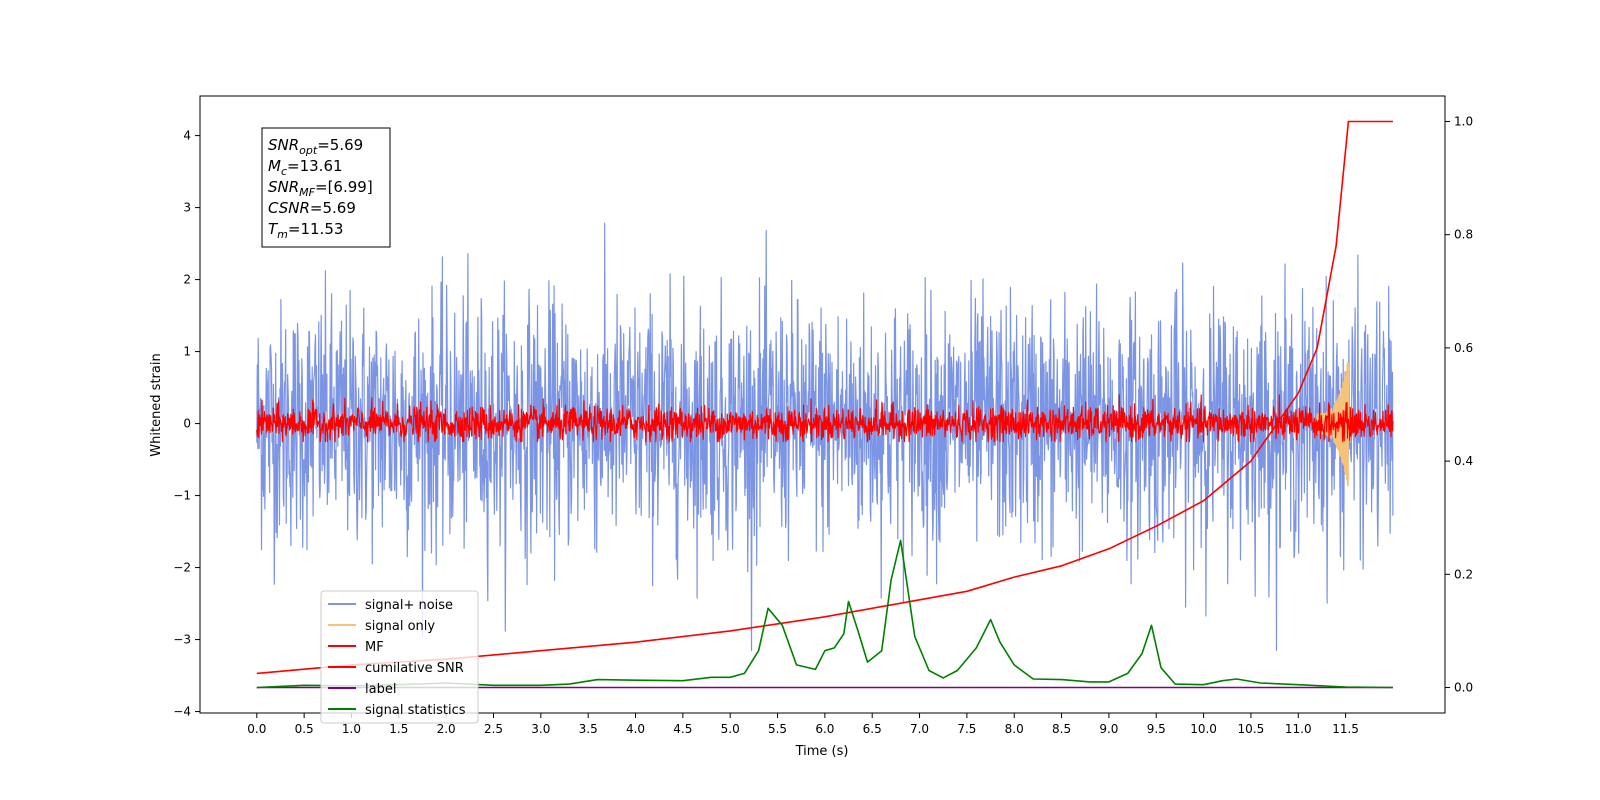  What do you see at coordinates (256, 729) in the screenshot?
I see `x-tick-label: 0.0` at bounding box center [256, 729].